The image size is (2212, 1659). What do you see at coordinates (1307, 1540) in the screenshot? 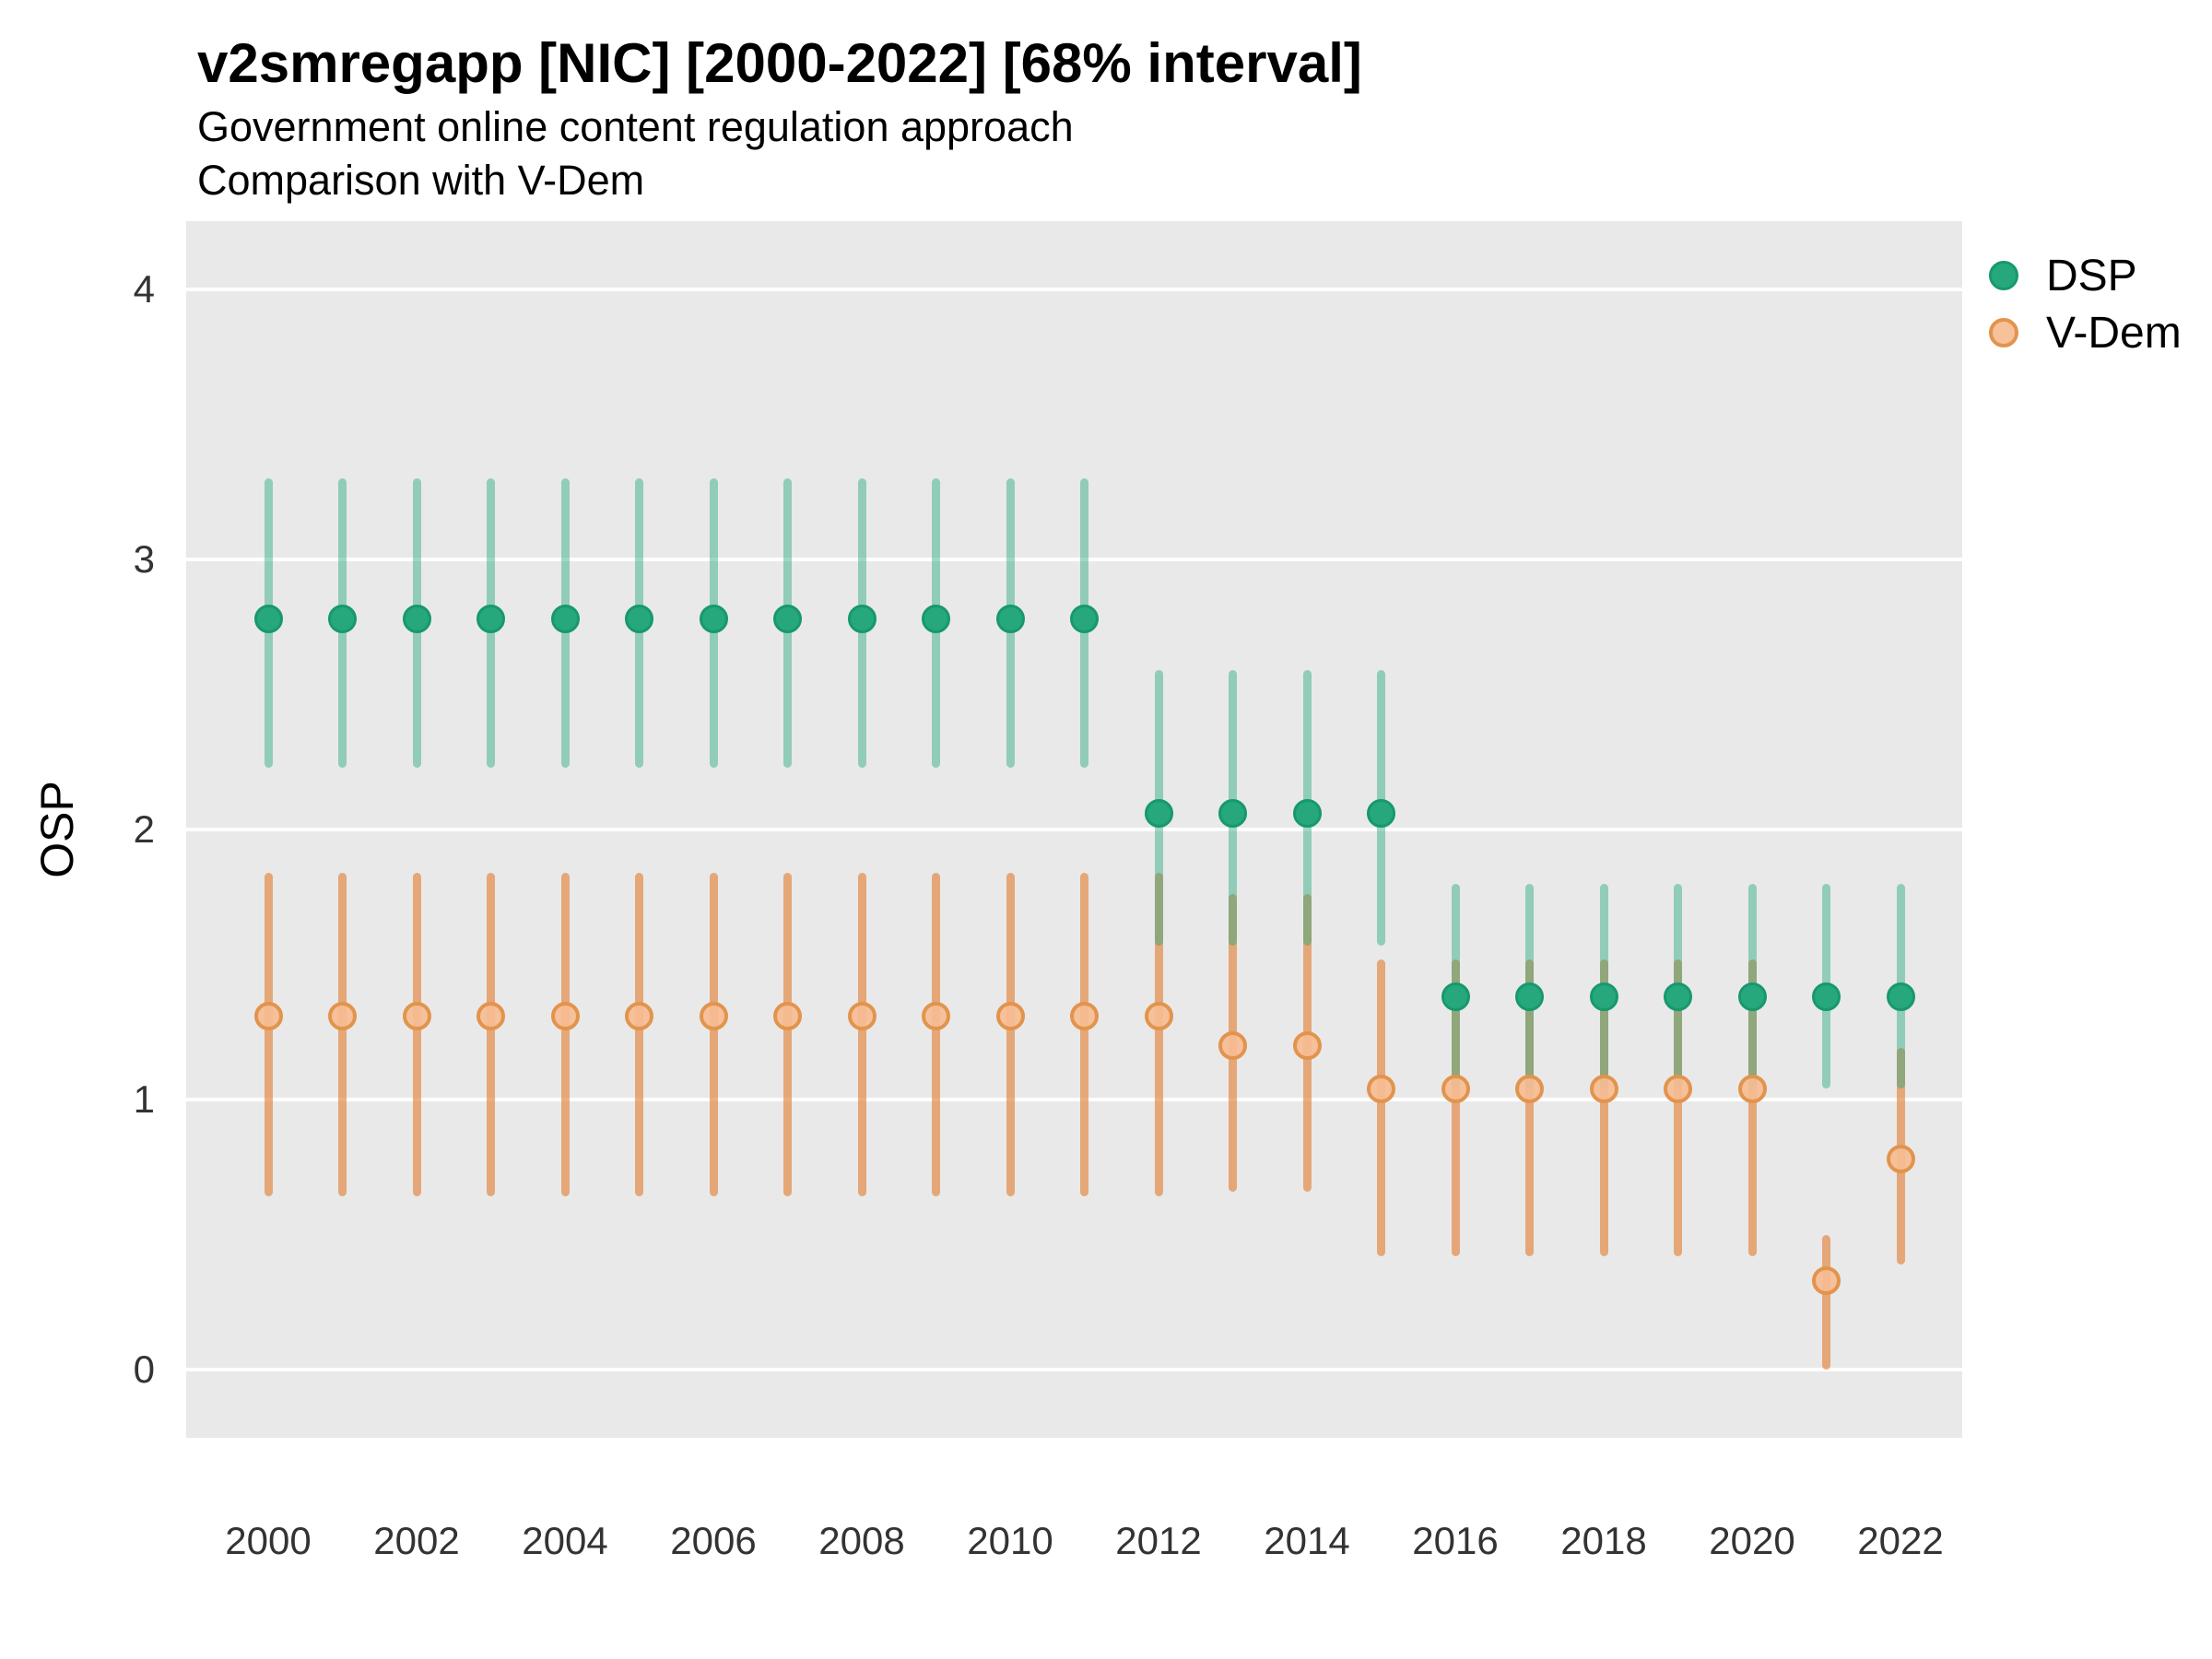
I see `x-tick-label-2014: 2014` at bounding box center [1307, 1540].